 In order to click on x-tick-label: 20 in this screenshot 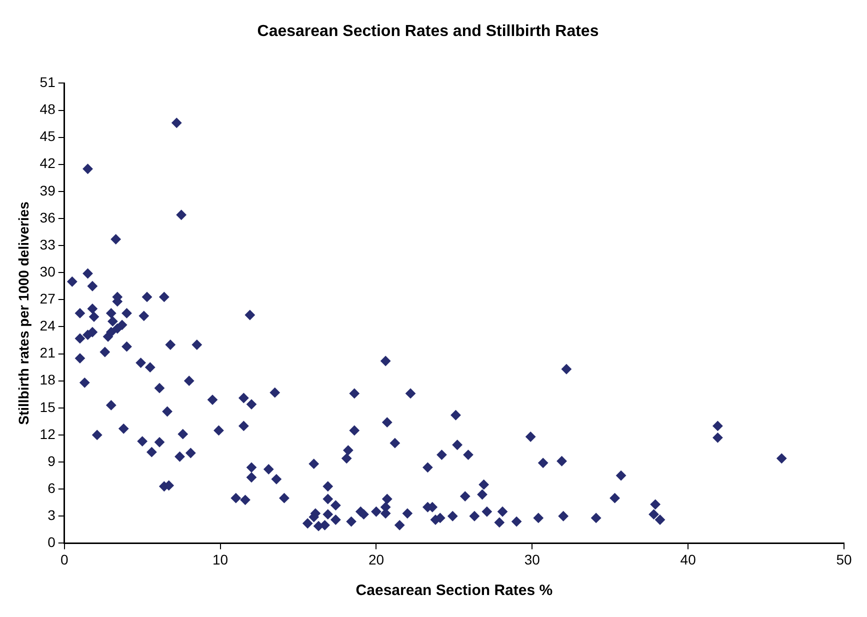, I will do `click(376, 559)`.